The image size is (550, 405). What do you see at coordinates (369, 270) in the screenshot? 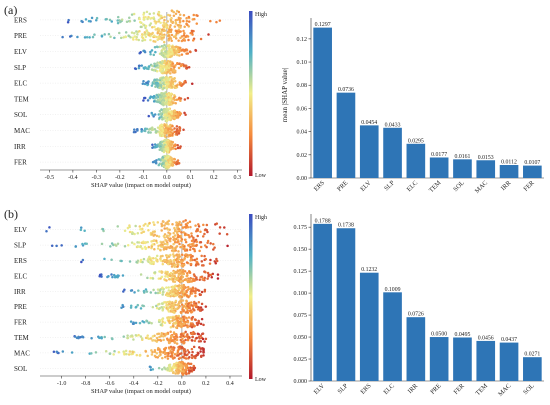
I see `panel-b-value-label-ers: 0.1232` at bounding box center [369, 270].